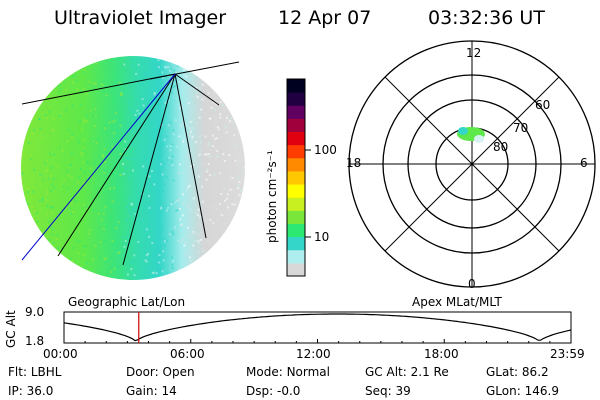 This screenshot has width=600, height=400. What do you see at coordinates (521, 128) in the screenshot?
I see `mlat-label-70: 70` at bounding box center [521, 128].